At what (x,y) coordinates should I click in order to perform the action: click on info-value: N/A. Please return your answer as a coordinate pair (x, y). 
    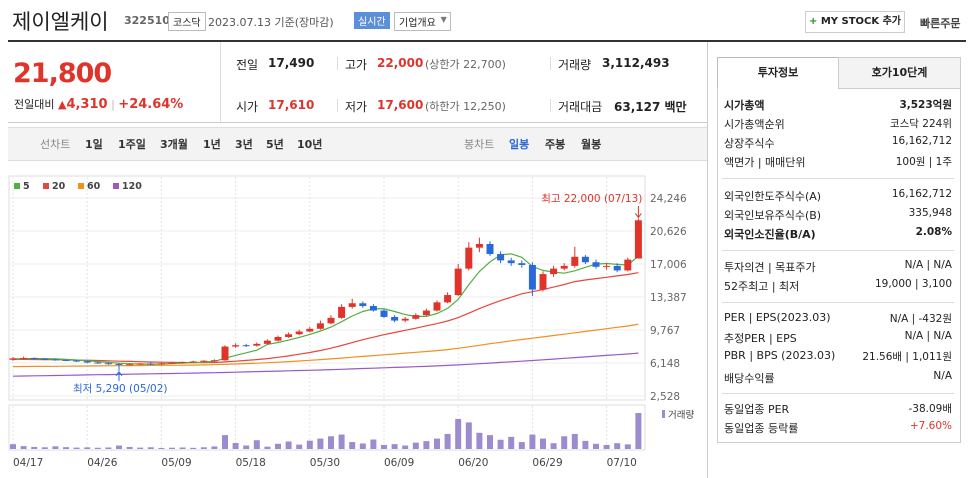
    Looking at the image, I should click on (942, 376).